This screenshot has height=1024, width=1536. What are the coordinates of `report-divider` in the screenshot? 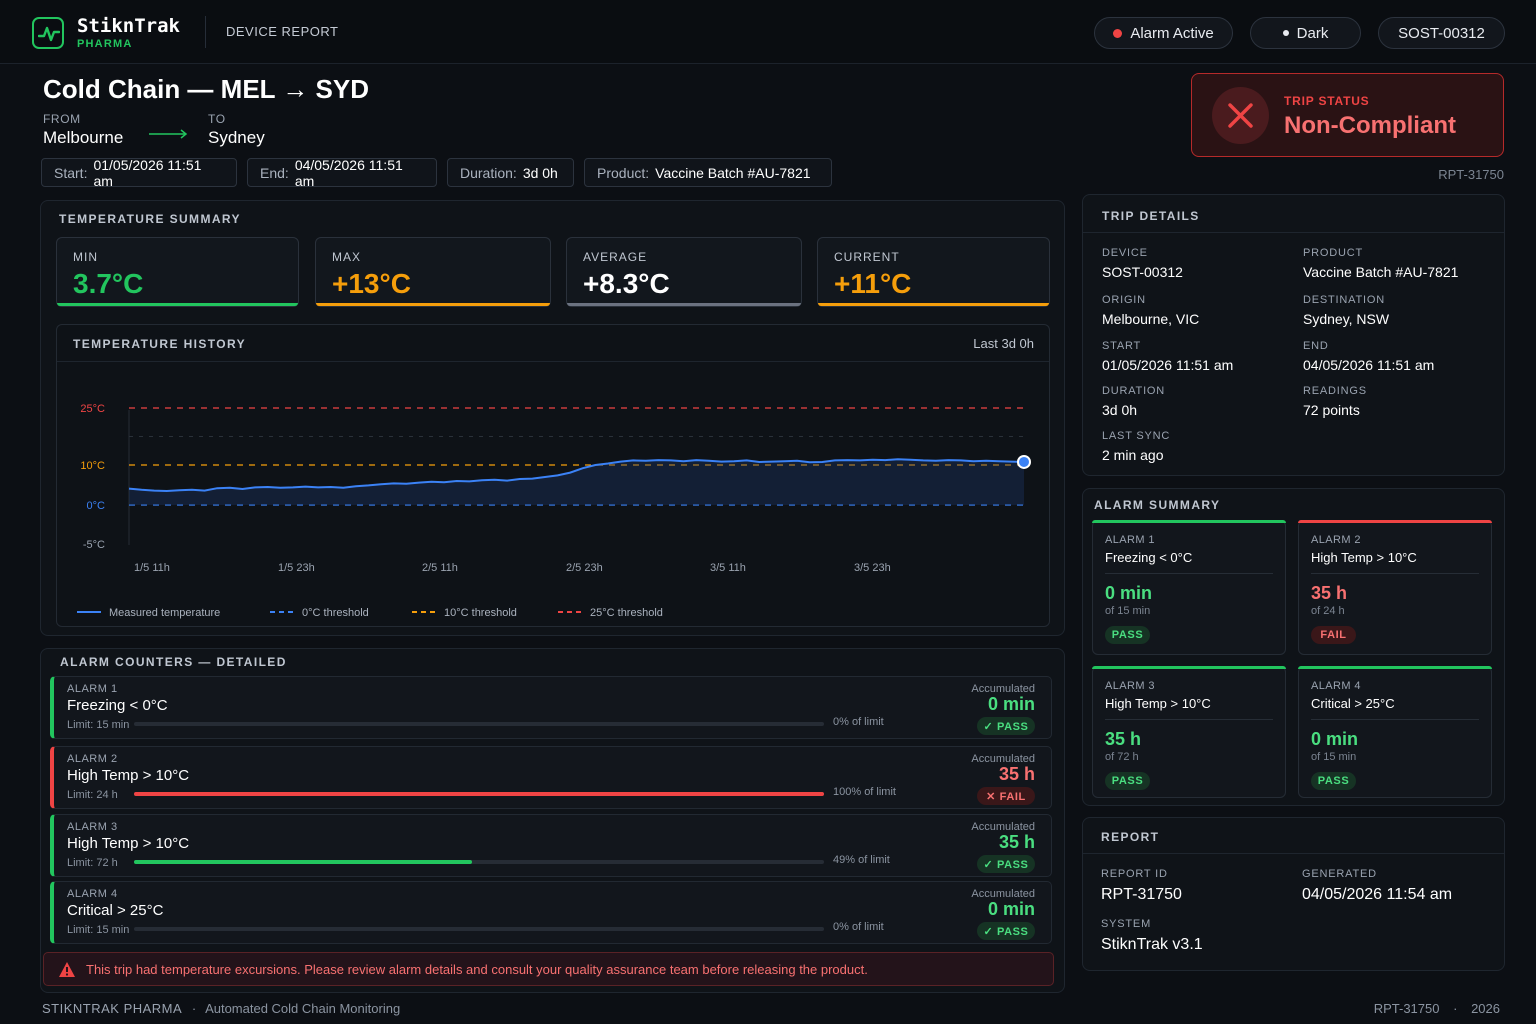 It's located at (1293, 853).